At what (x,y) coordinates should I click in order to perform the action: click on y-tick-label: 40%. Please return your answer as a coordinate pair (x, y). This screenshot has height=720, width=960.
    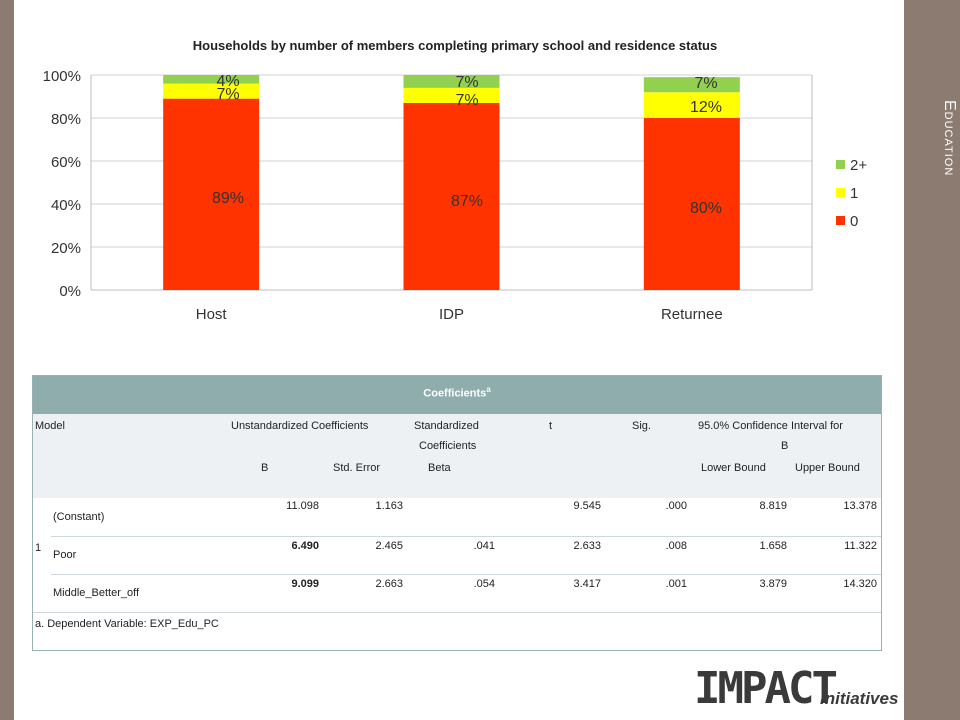
    Looking at the image, I should click on (66, 205).